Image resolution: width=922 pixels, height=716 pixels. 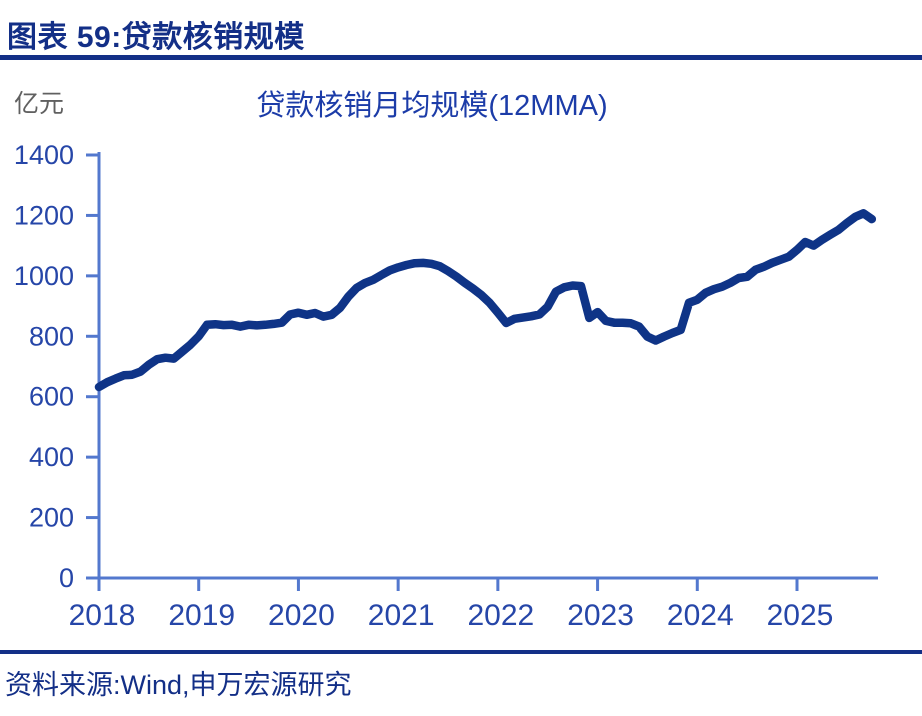 I want to click on chart-title: 贷款核销月均规模(12MMA), so click(x=432, y=106).